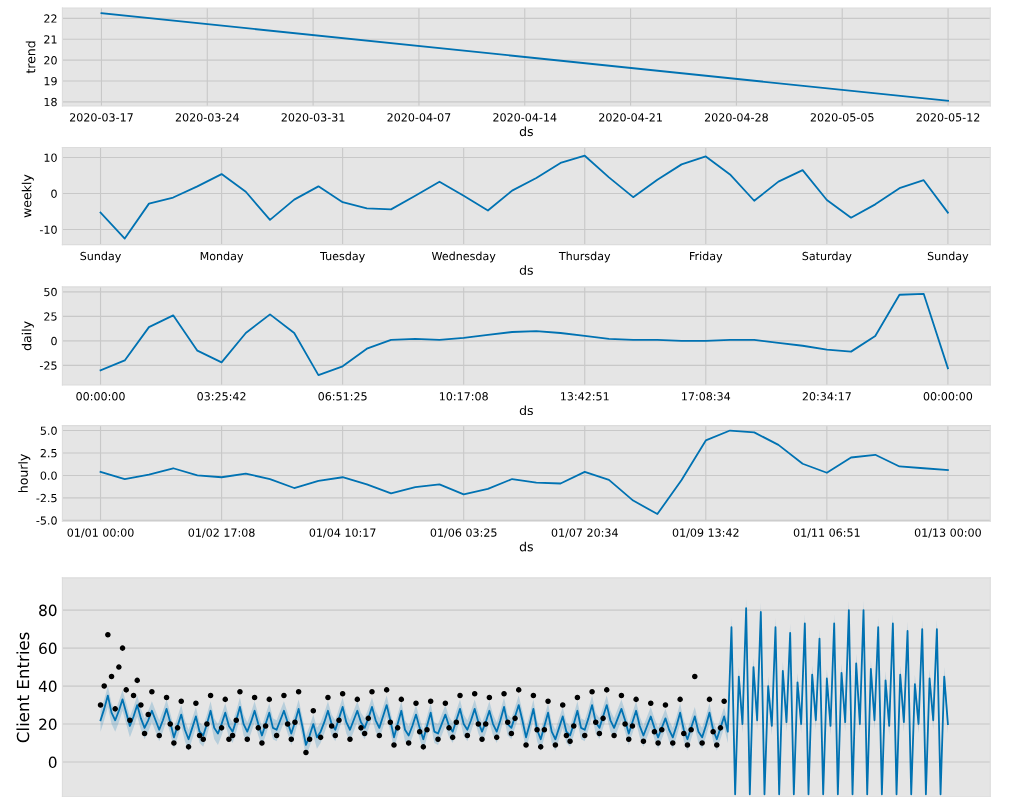  I want to click on y-tick-label: 18, so click(50, 102).